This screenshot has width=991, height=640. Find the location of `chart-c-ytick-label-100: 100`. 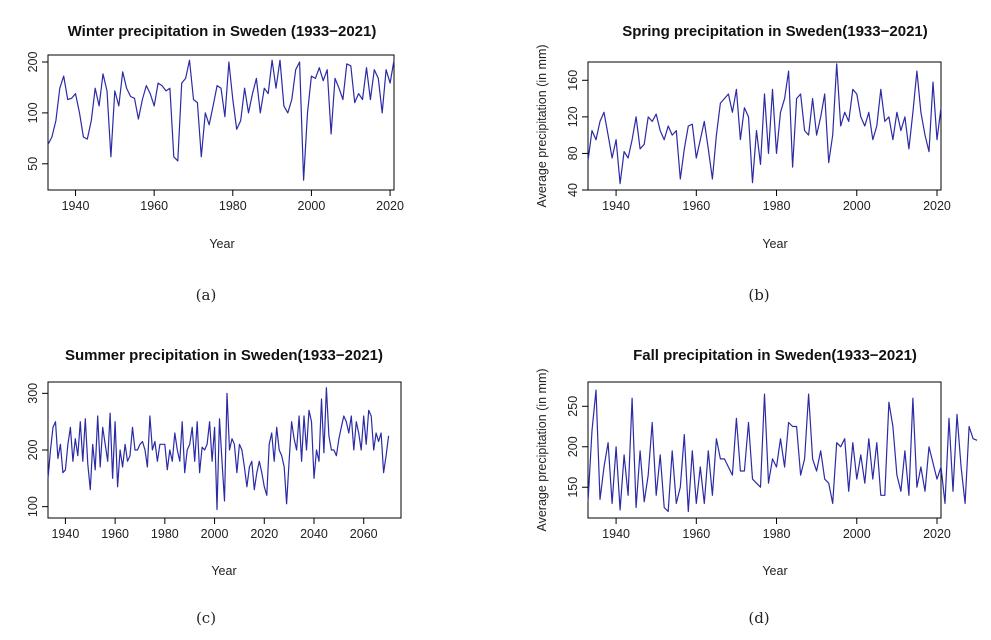

chart-c-ytick-label-100: 100 is located at coordinates (33, 506).